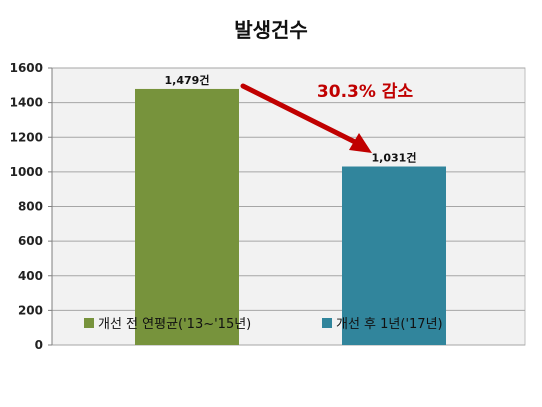 This screenshot has height=407, width=542. Describe the element at coordinates (394, 158) in the screenshot. I see `data-label: 1,031건` at that location.